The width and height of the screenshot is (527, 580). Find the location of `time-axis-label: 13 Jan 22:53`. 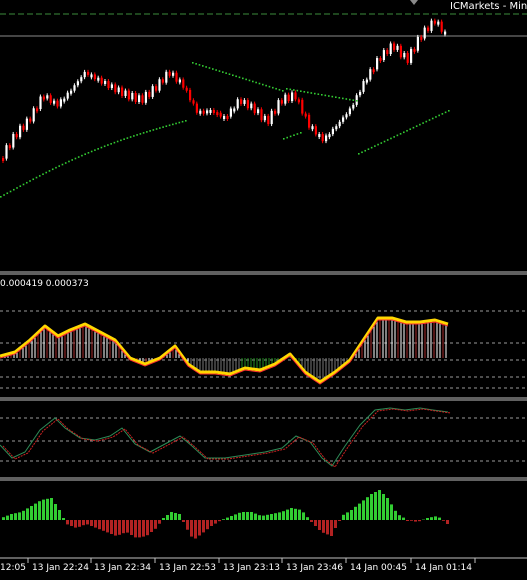

time-axis-label: 13 Jan 22:53 is located at coordinates (187, 568).